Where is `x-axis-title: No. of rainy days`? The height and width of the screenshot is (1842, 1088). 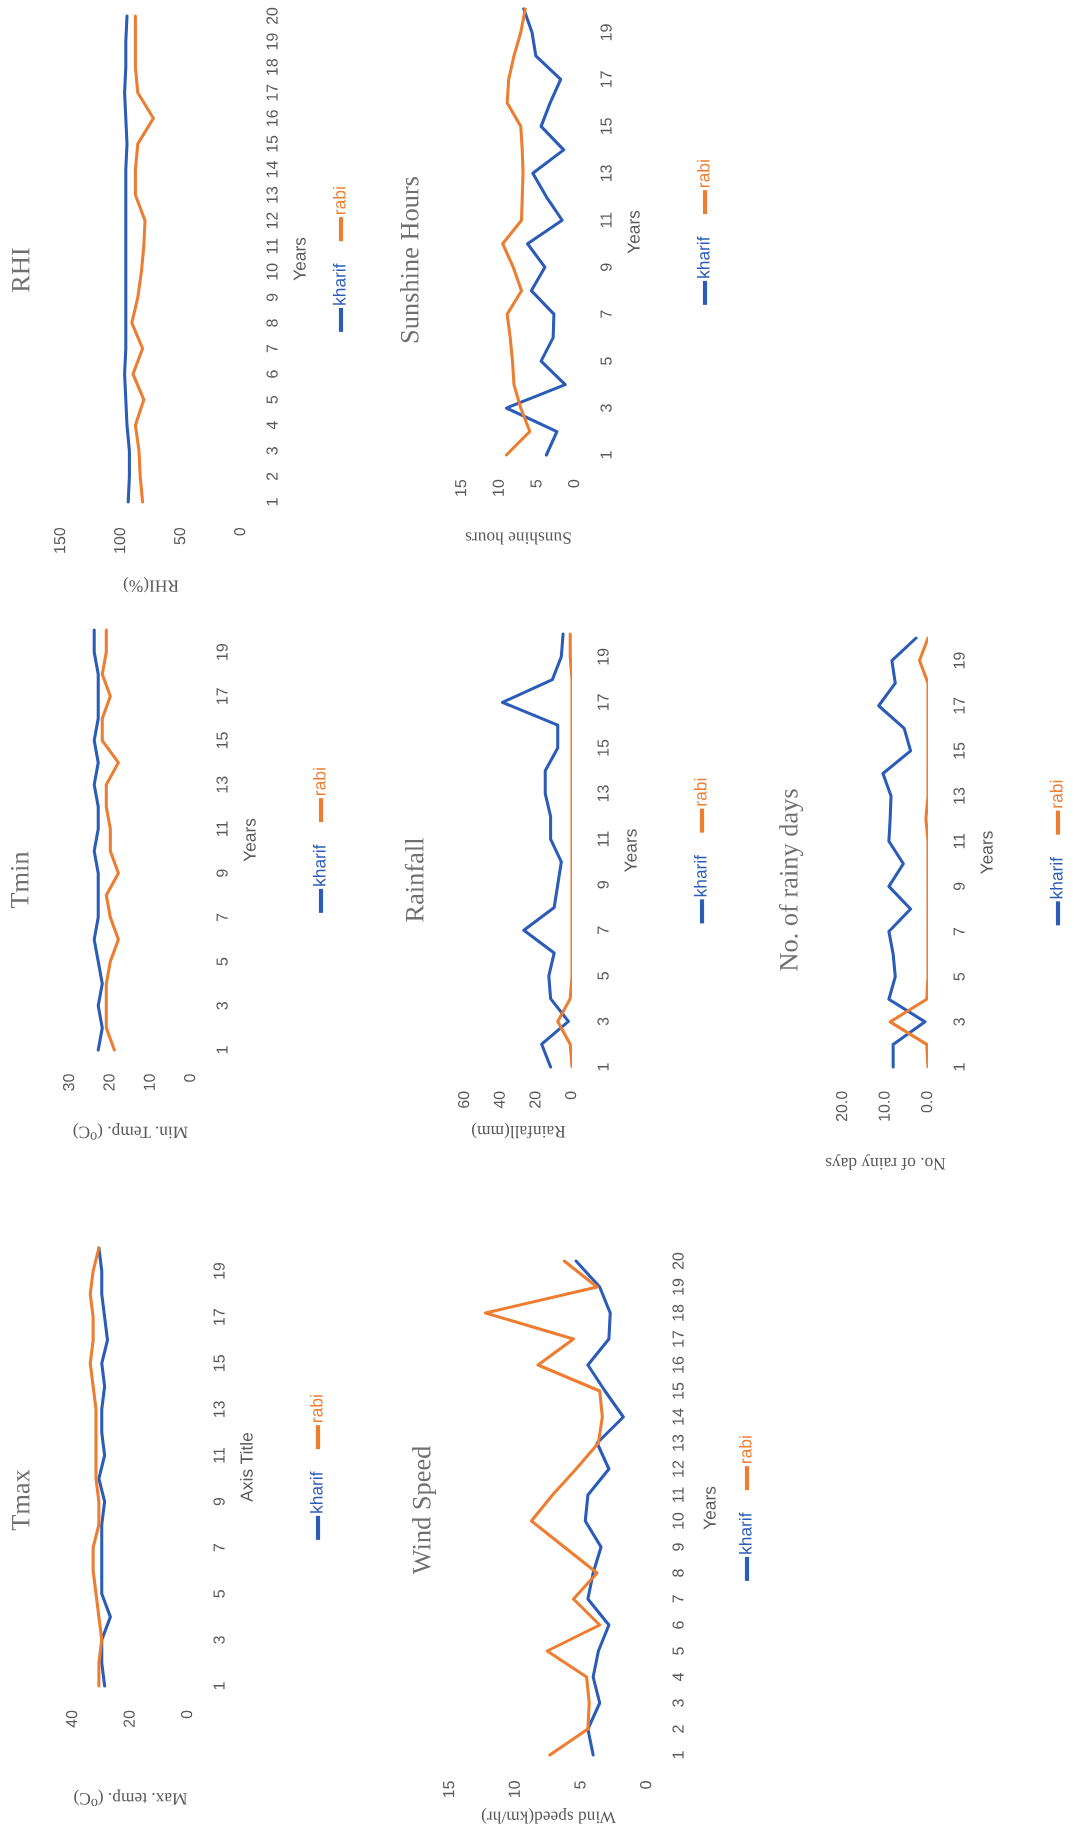
x-axis-title: No. of rainy days is located at coordinates (885, 1162).